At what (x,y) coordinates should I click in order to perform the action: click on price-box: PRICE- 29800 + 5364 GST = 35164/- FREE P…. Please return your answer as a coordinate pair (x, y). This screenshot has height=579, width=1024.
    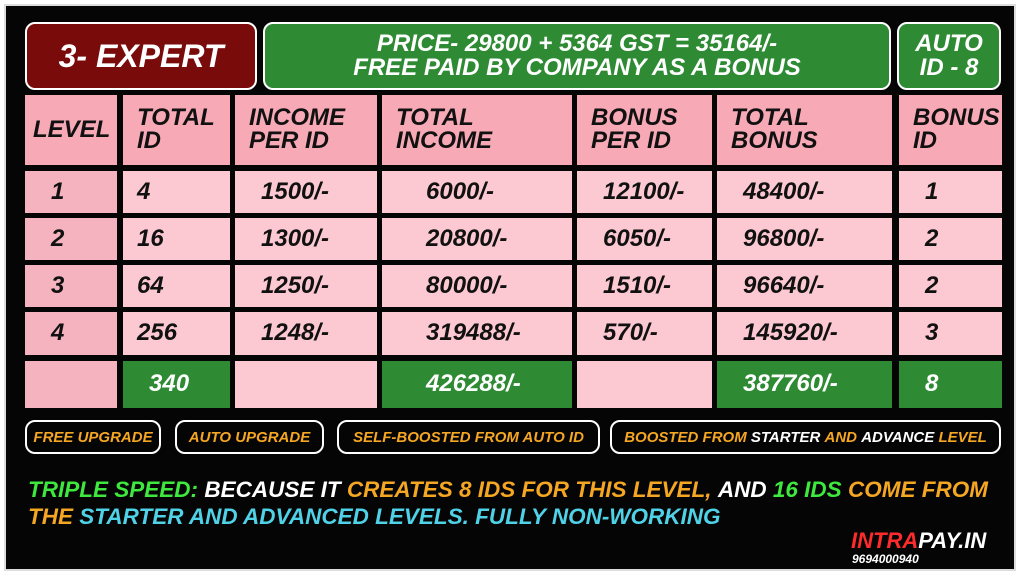
    Looking at the image, I should click on (577, 56).